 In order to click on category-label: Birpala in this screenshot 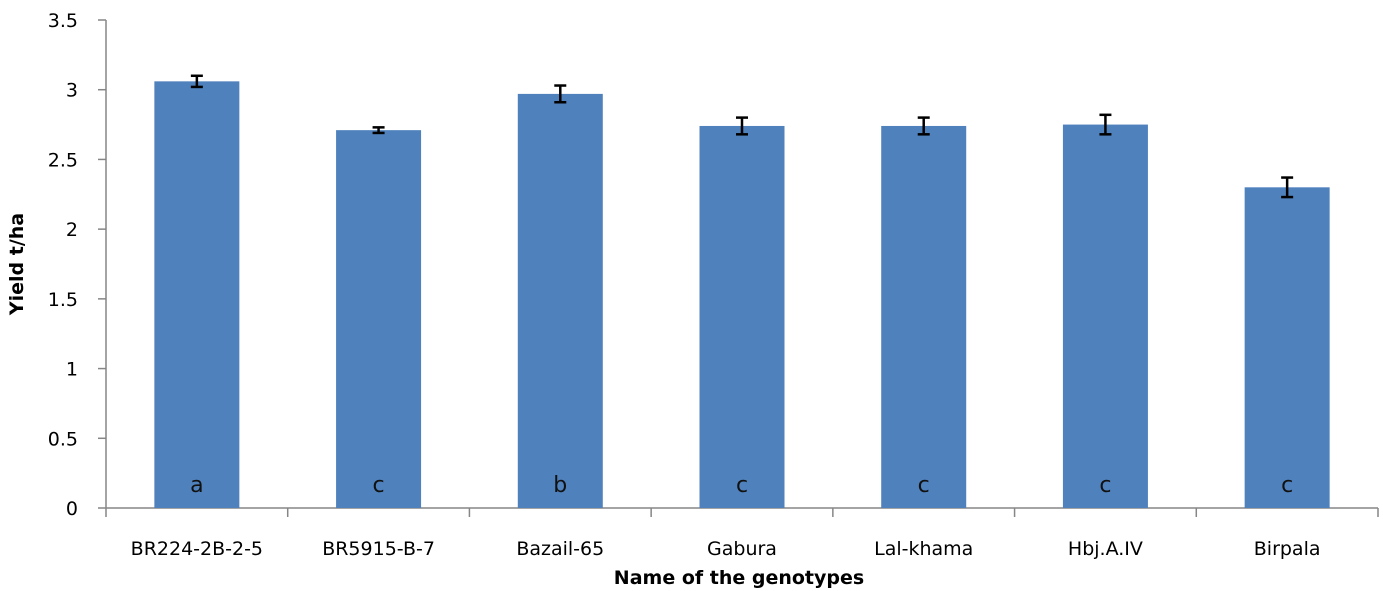, I will do `click(1287, 549)`.